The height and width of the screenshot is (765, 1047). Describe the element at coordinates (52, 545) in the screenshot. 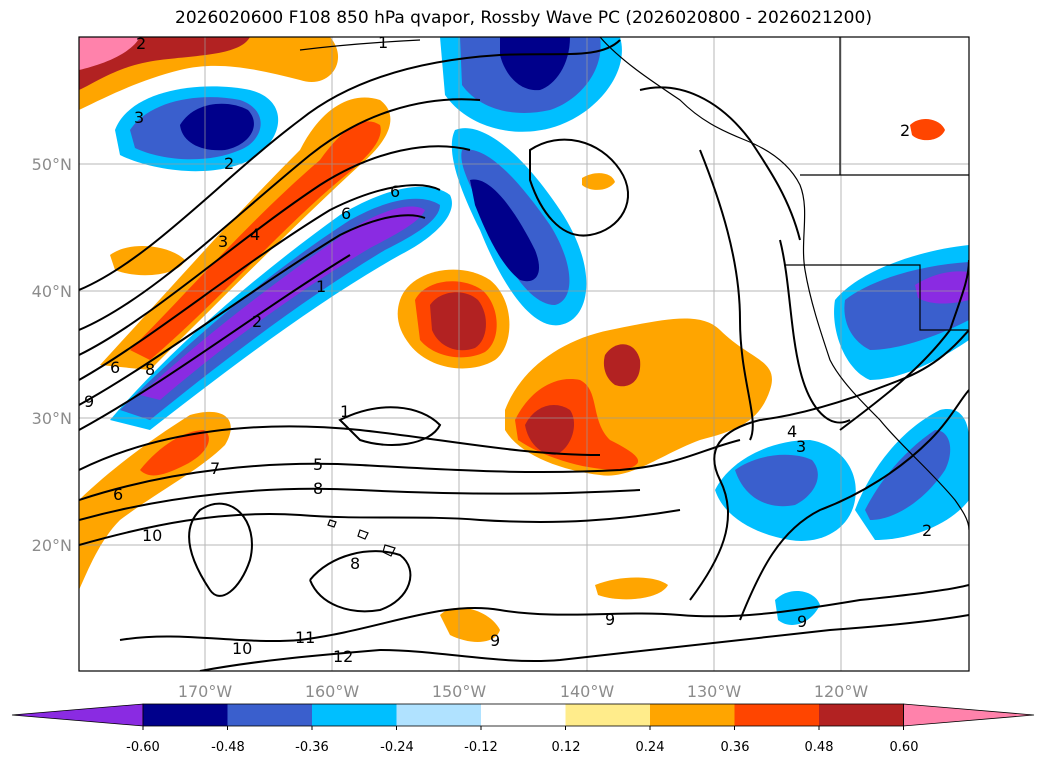

I see `lat-label: 20°N` at that location.